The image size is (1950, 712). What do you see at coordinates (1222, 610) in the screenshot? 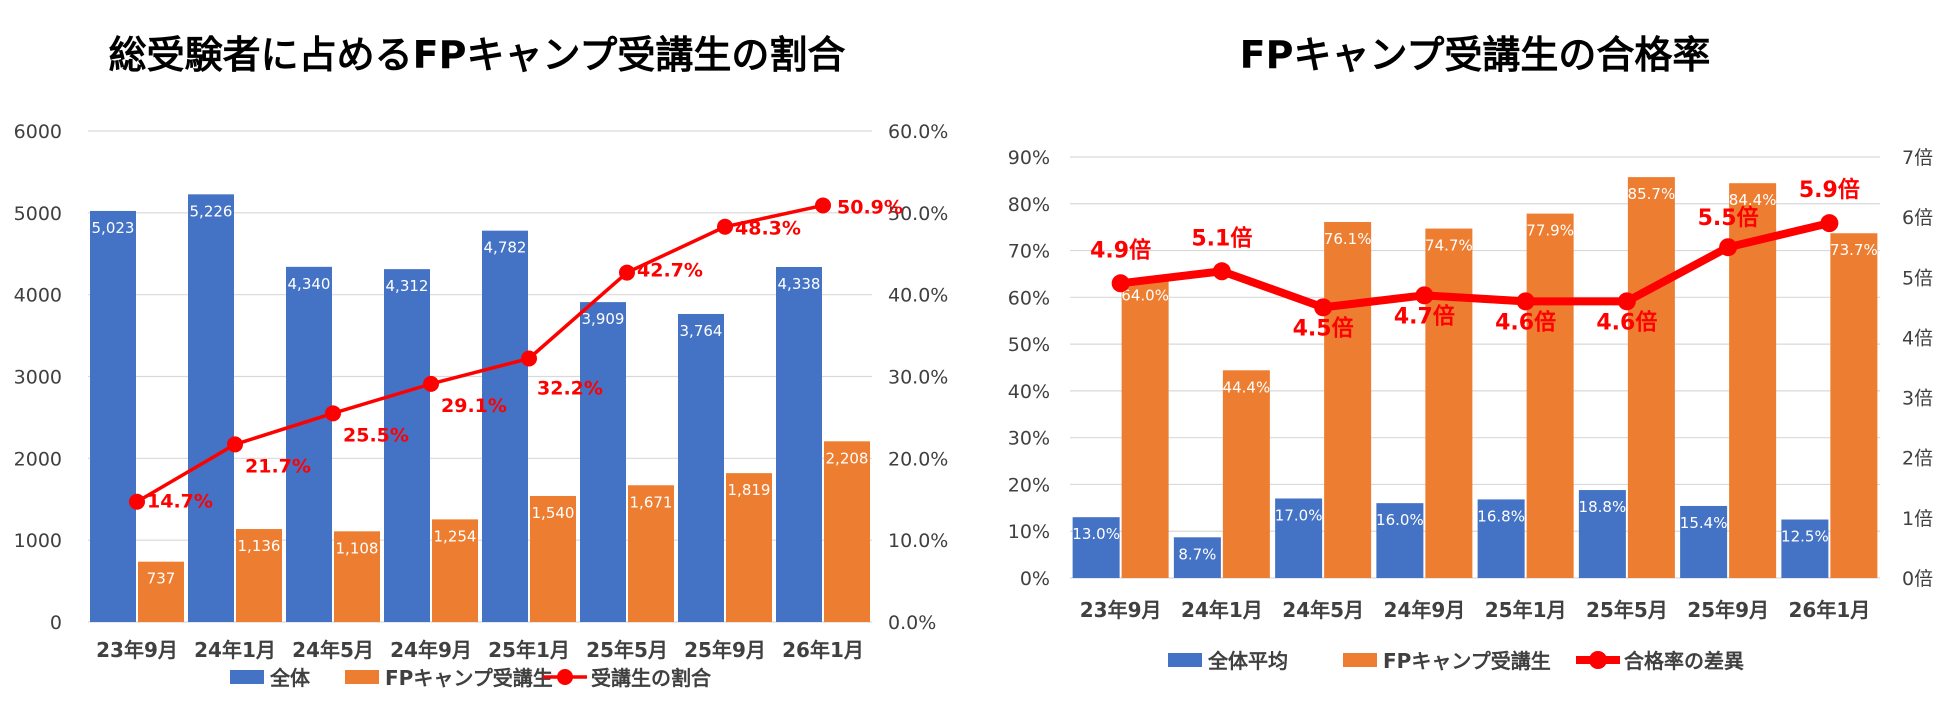
I see `x-tick-label: 24年1月` at bounding box center [1222, 610].